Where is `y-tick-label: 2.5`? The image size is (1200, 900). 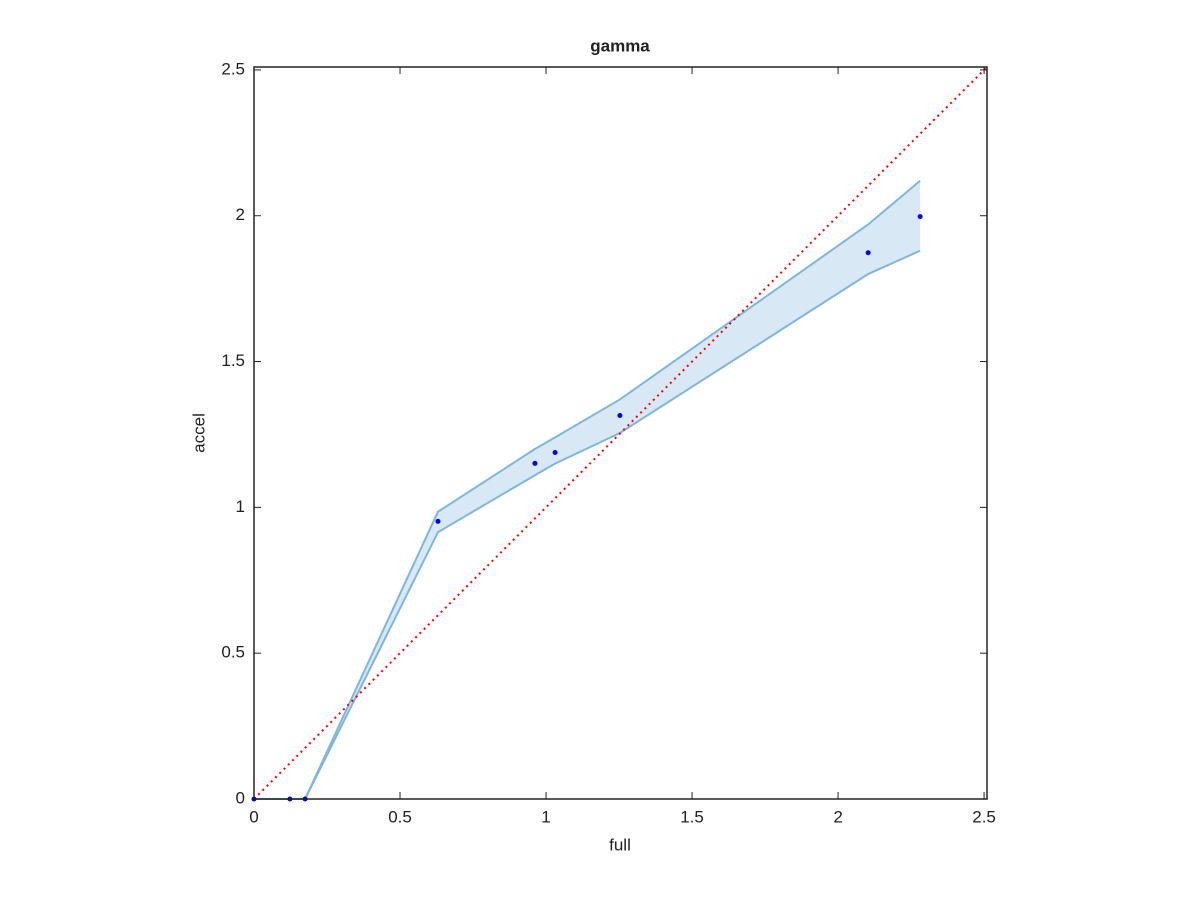
y-tick-label: 2.5 is located at coordinates (233, 68).